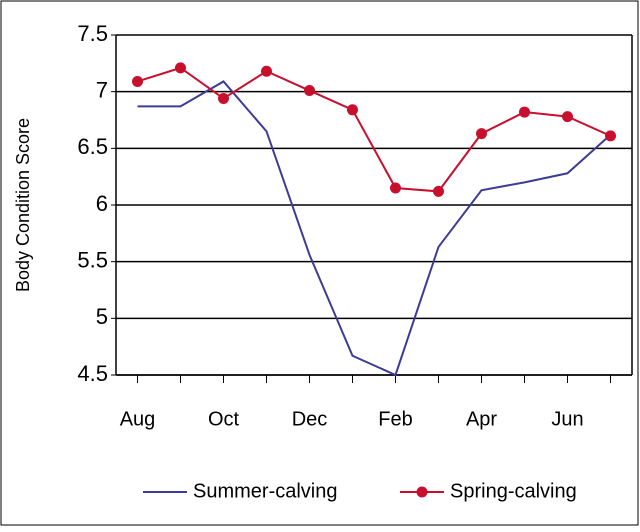 The height and width of the screenshot is (532, 640). Describe the element at coordinates (481, 419) in the screenshot. I see `x-tick-label: Apr` at that location.